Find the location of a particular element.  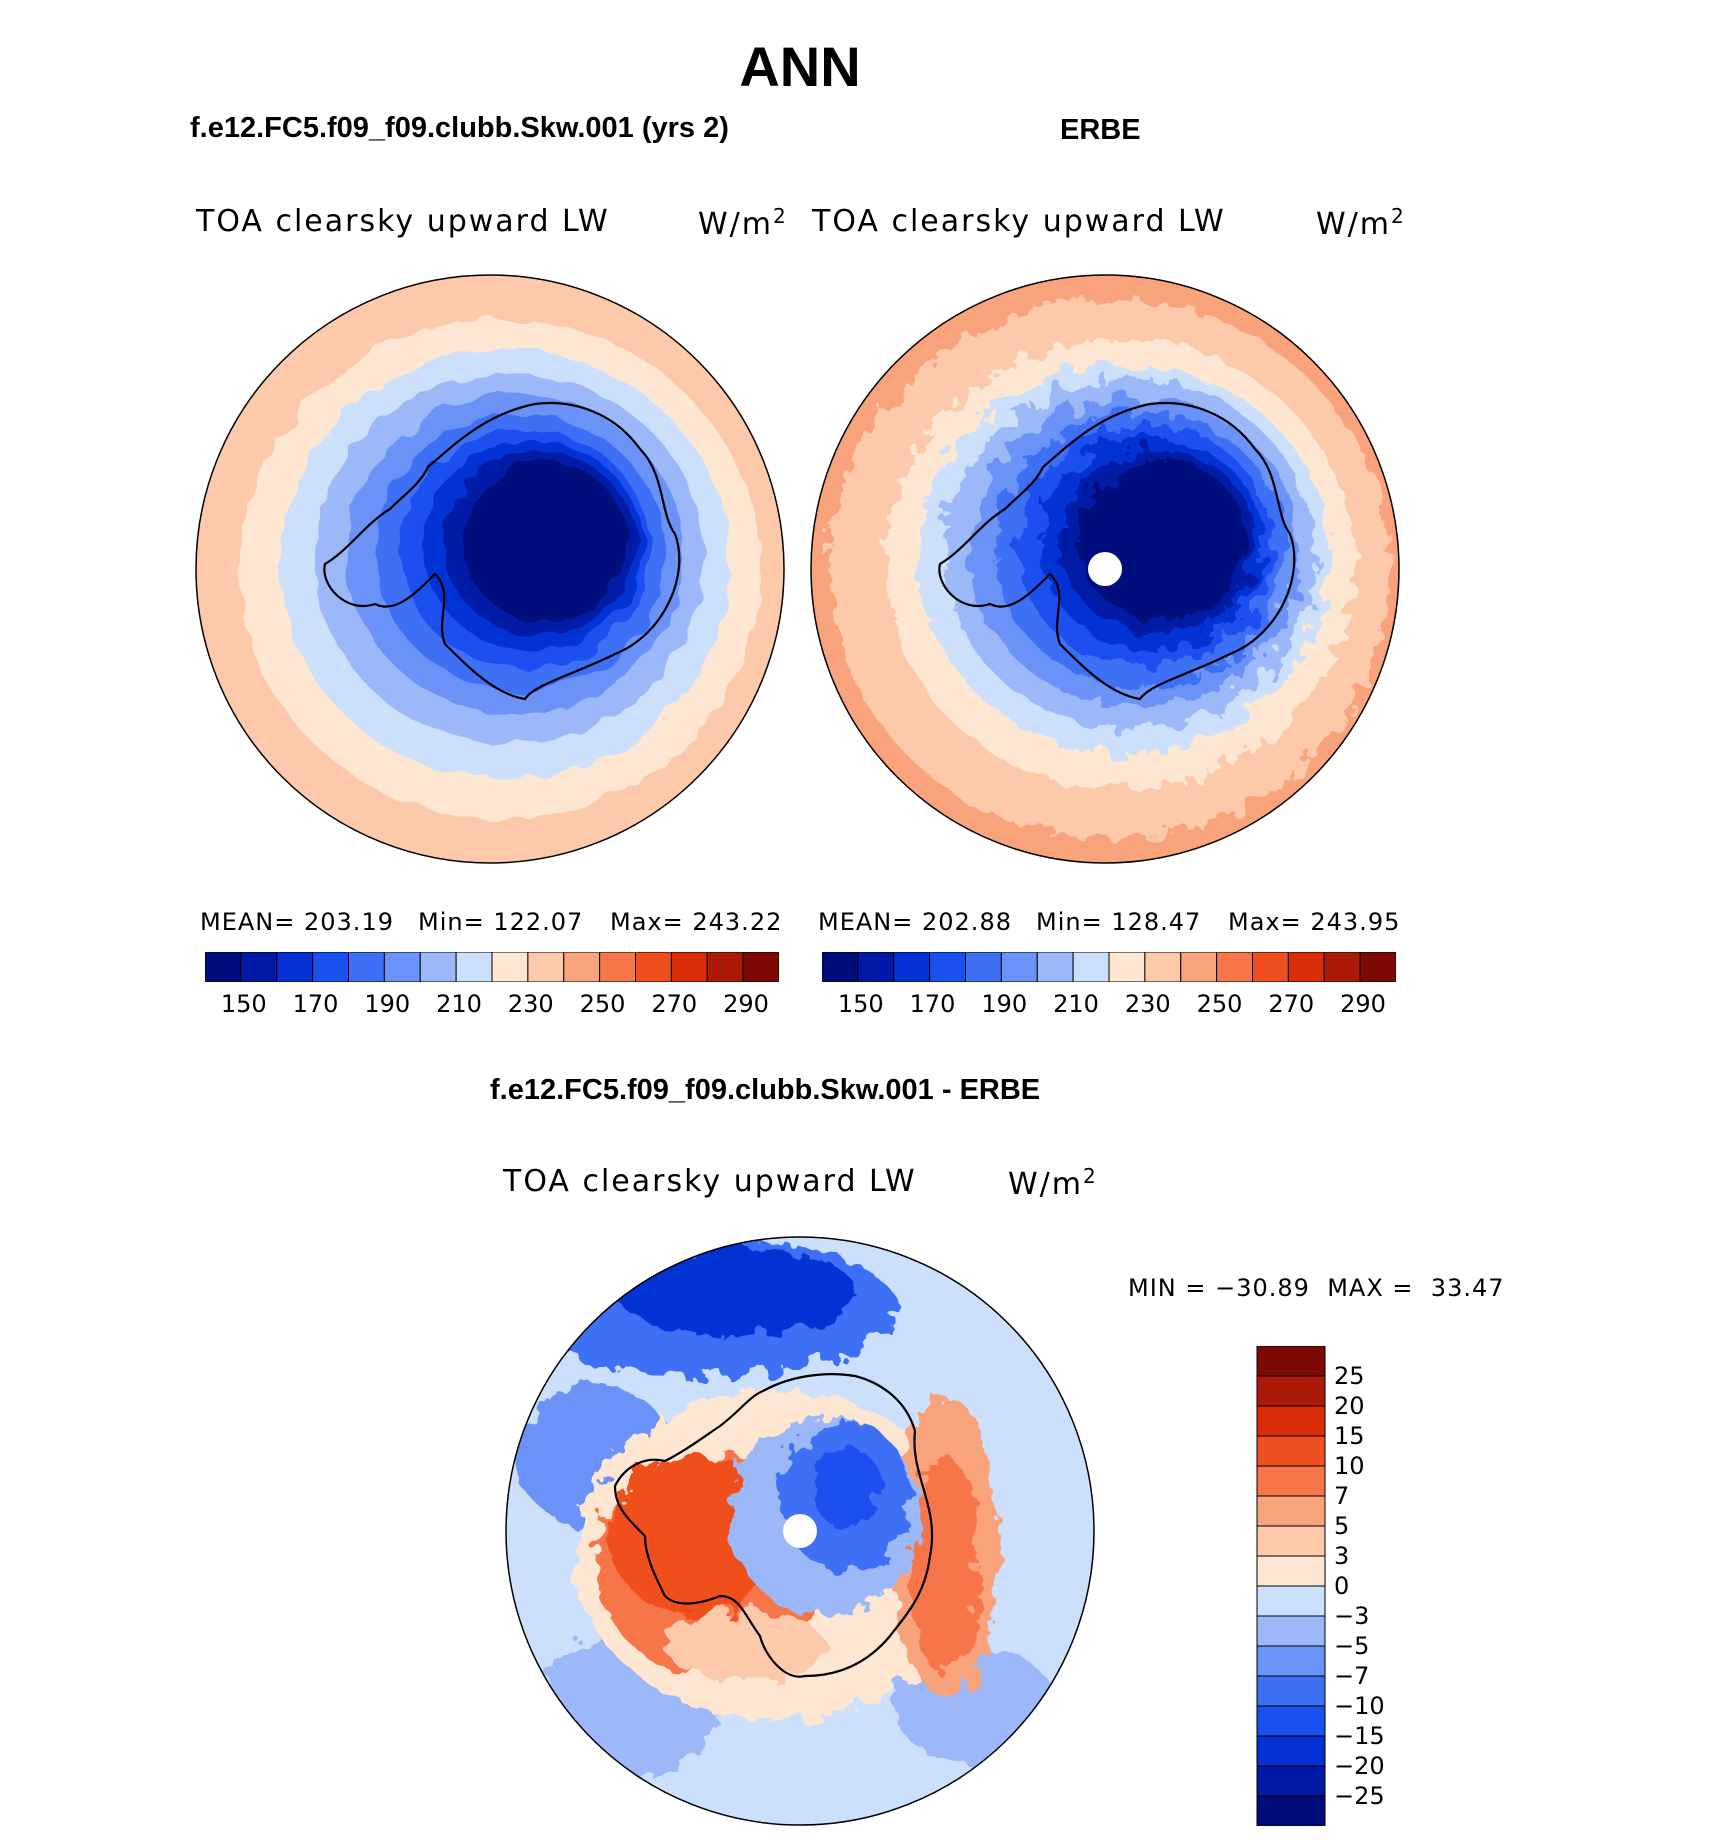

diff-colorbar is located at coordinates (1291, 1586).